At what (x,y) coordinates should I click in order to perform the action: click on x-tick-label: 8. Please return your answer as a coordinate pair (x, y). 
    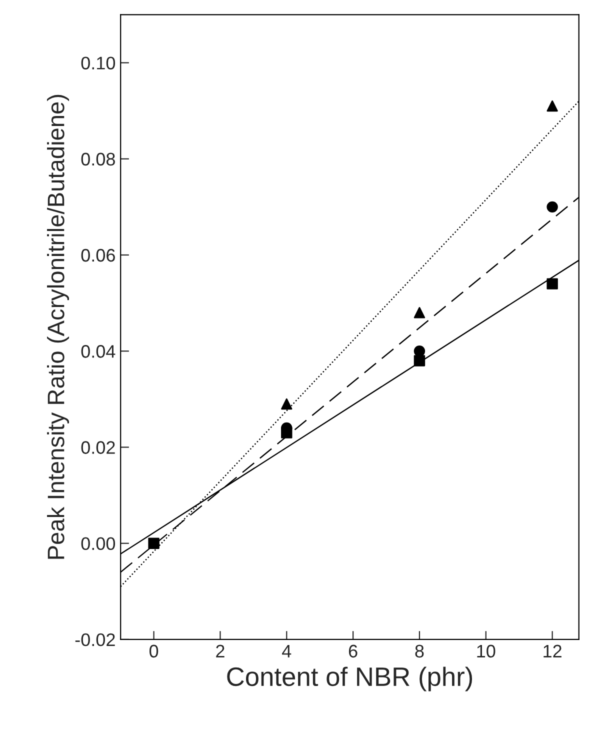
    Looking at the image, I should click on (419, 651).